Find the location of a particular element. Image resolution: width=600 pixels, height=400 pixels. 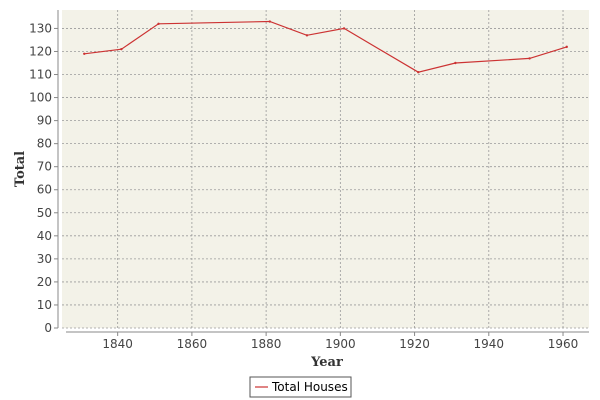

y-tick-label: 100 is located at coordinates (40, 98).